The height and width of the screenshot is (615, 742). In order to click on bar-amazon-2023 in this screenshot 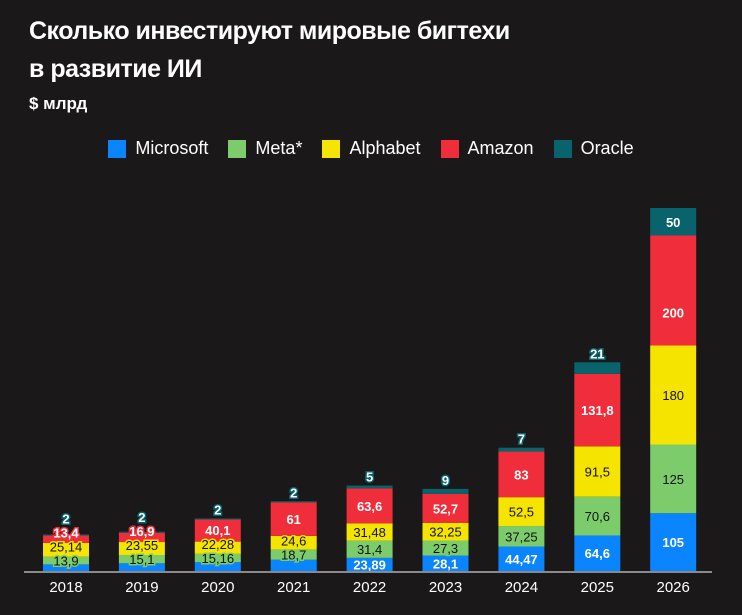, I will do `click(445, 508)`.